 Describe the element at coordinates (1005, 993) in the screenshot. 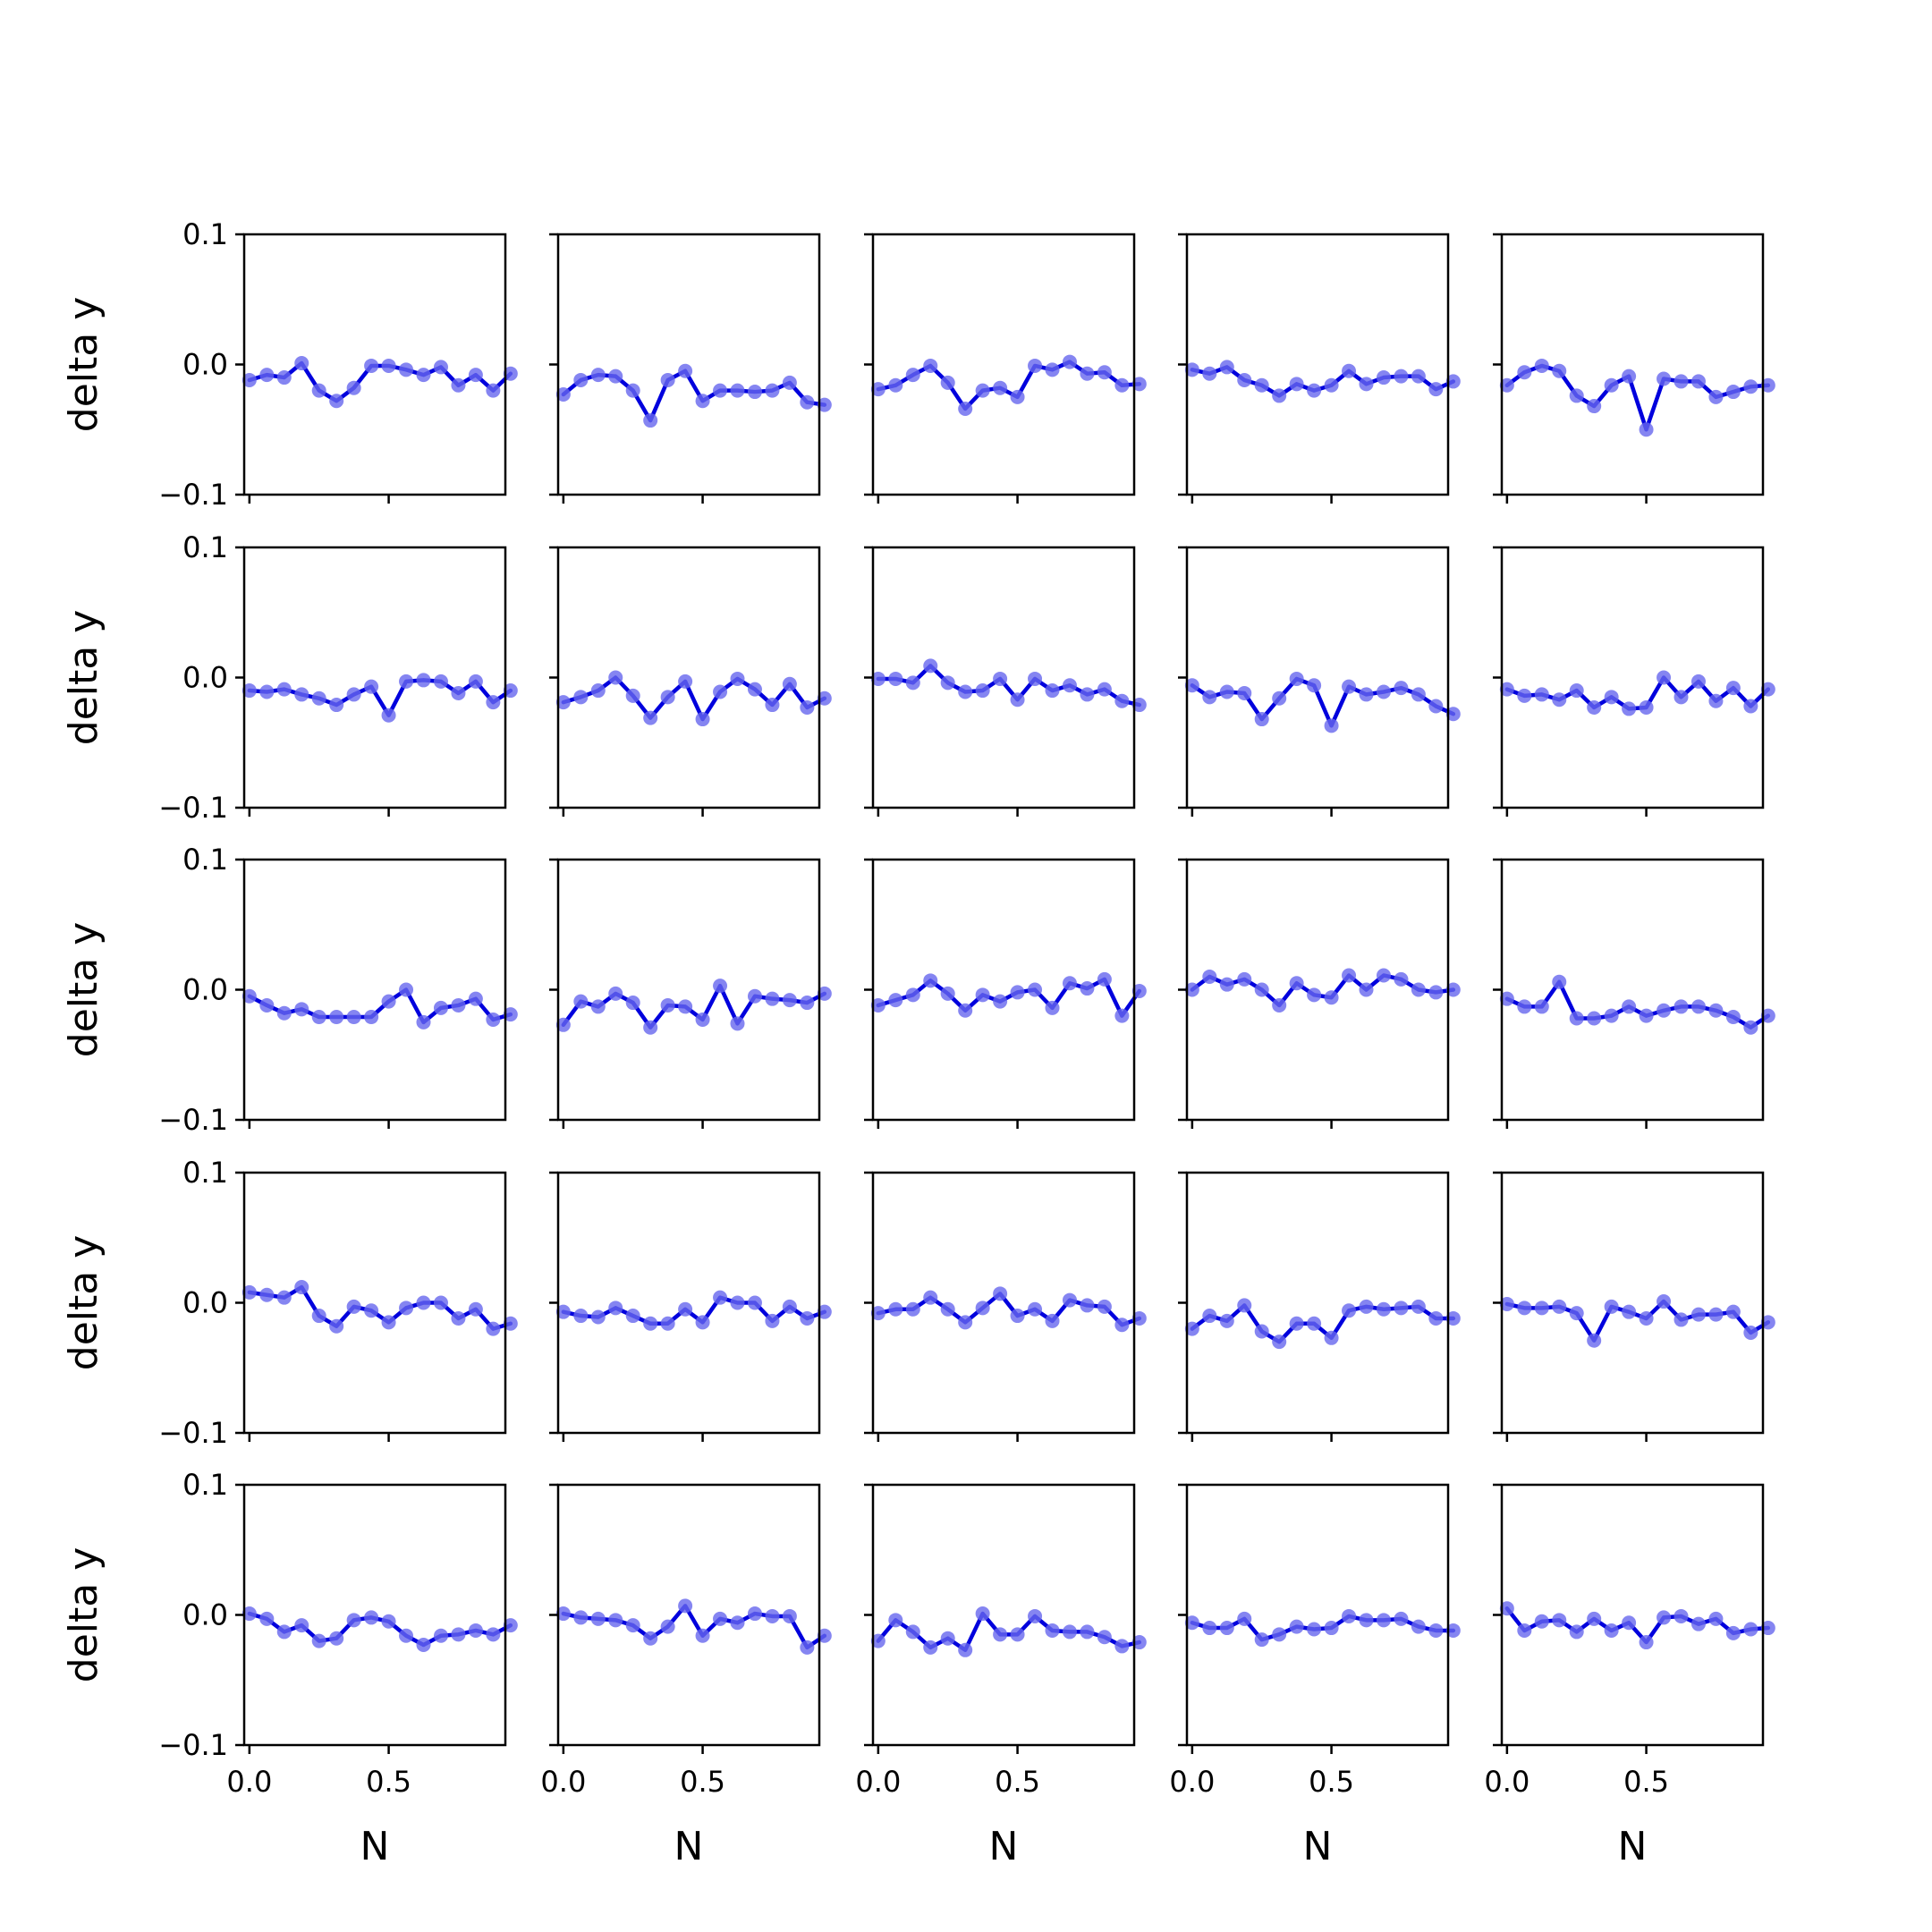

I see `subplot-r2-c2` at that location.